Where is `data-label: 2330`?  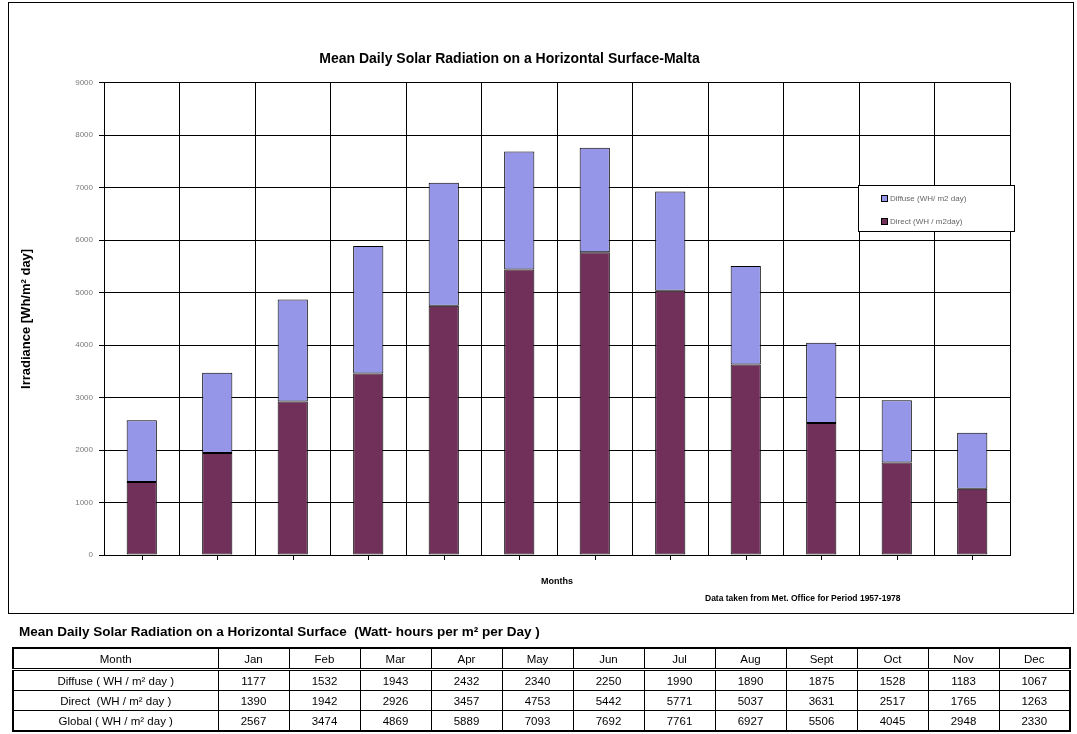 data-label: 2330 is located at coordinates (1034, 720).